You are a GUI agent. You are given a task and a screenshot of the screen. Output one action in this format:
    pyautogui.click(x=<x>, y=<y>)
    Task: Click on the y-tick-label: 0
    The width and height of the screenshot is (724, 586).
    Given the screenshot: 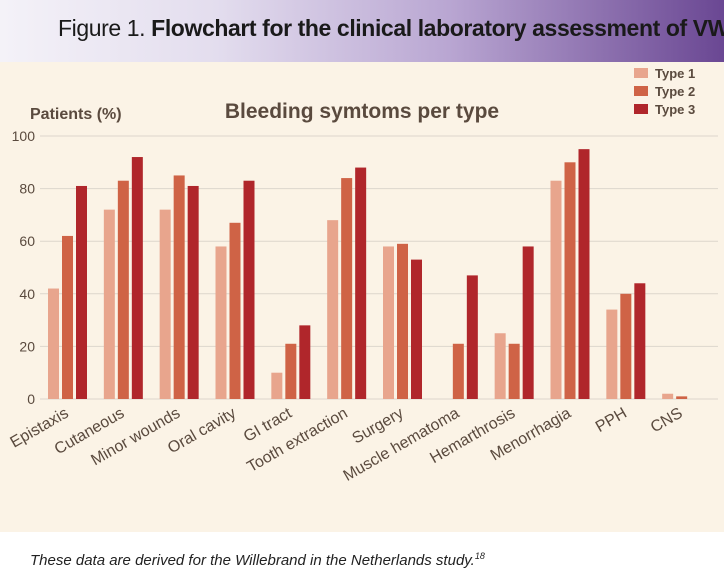 What is the action you would take?
    pyautogui.click(x=31, y=399)
    